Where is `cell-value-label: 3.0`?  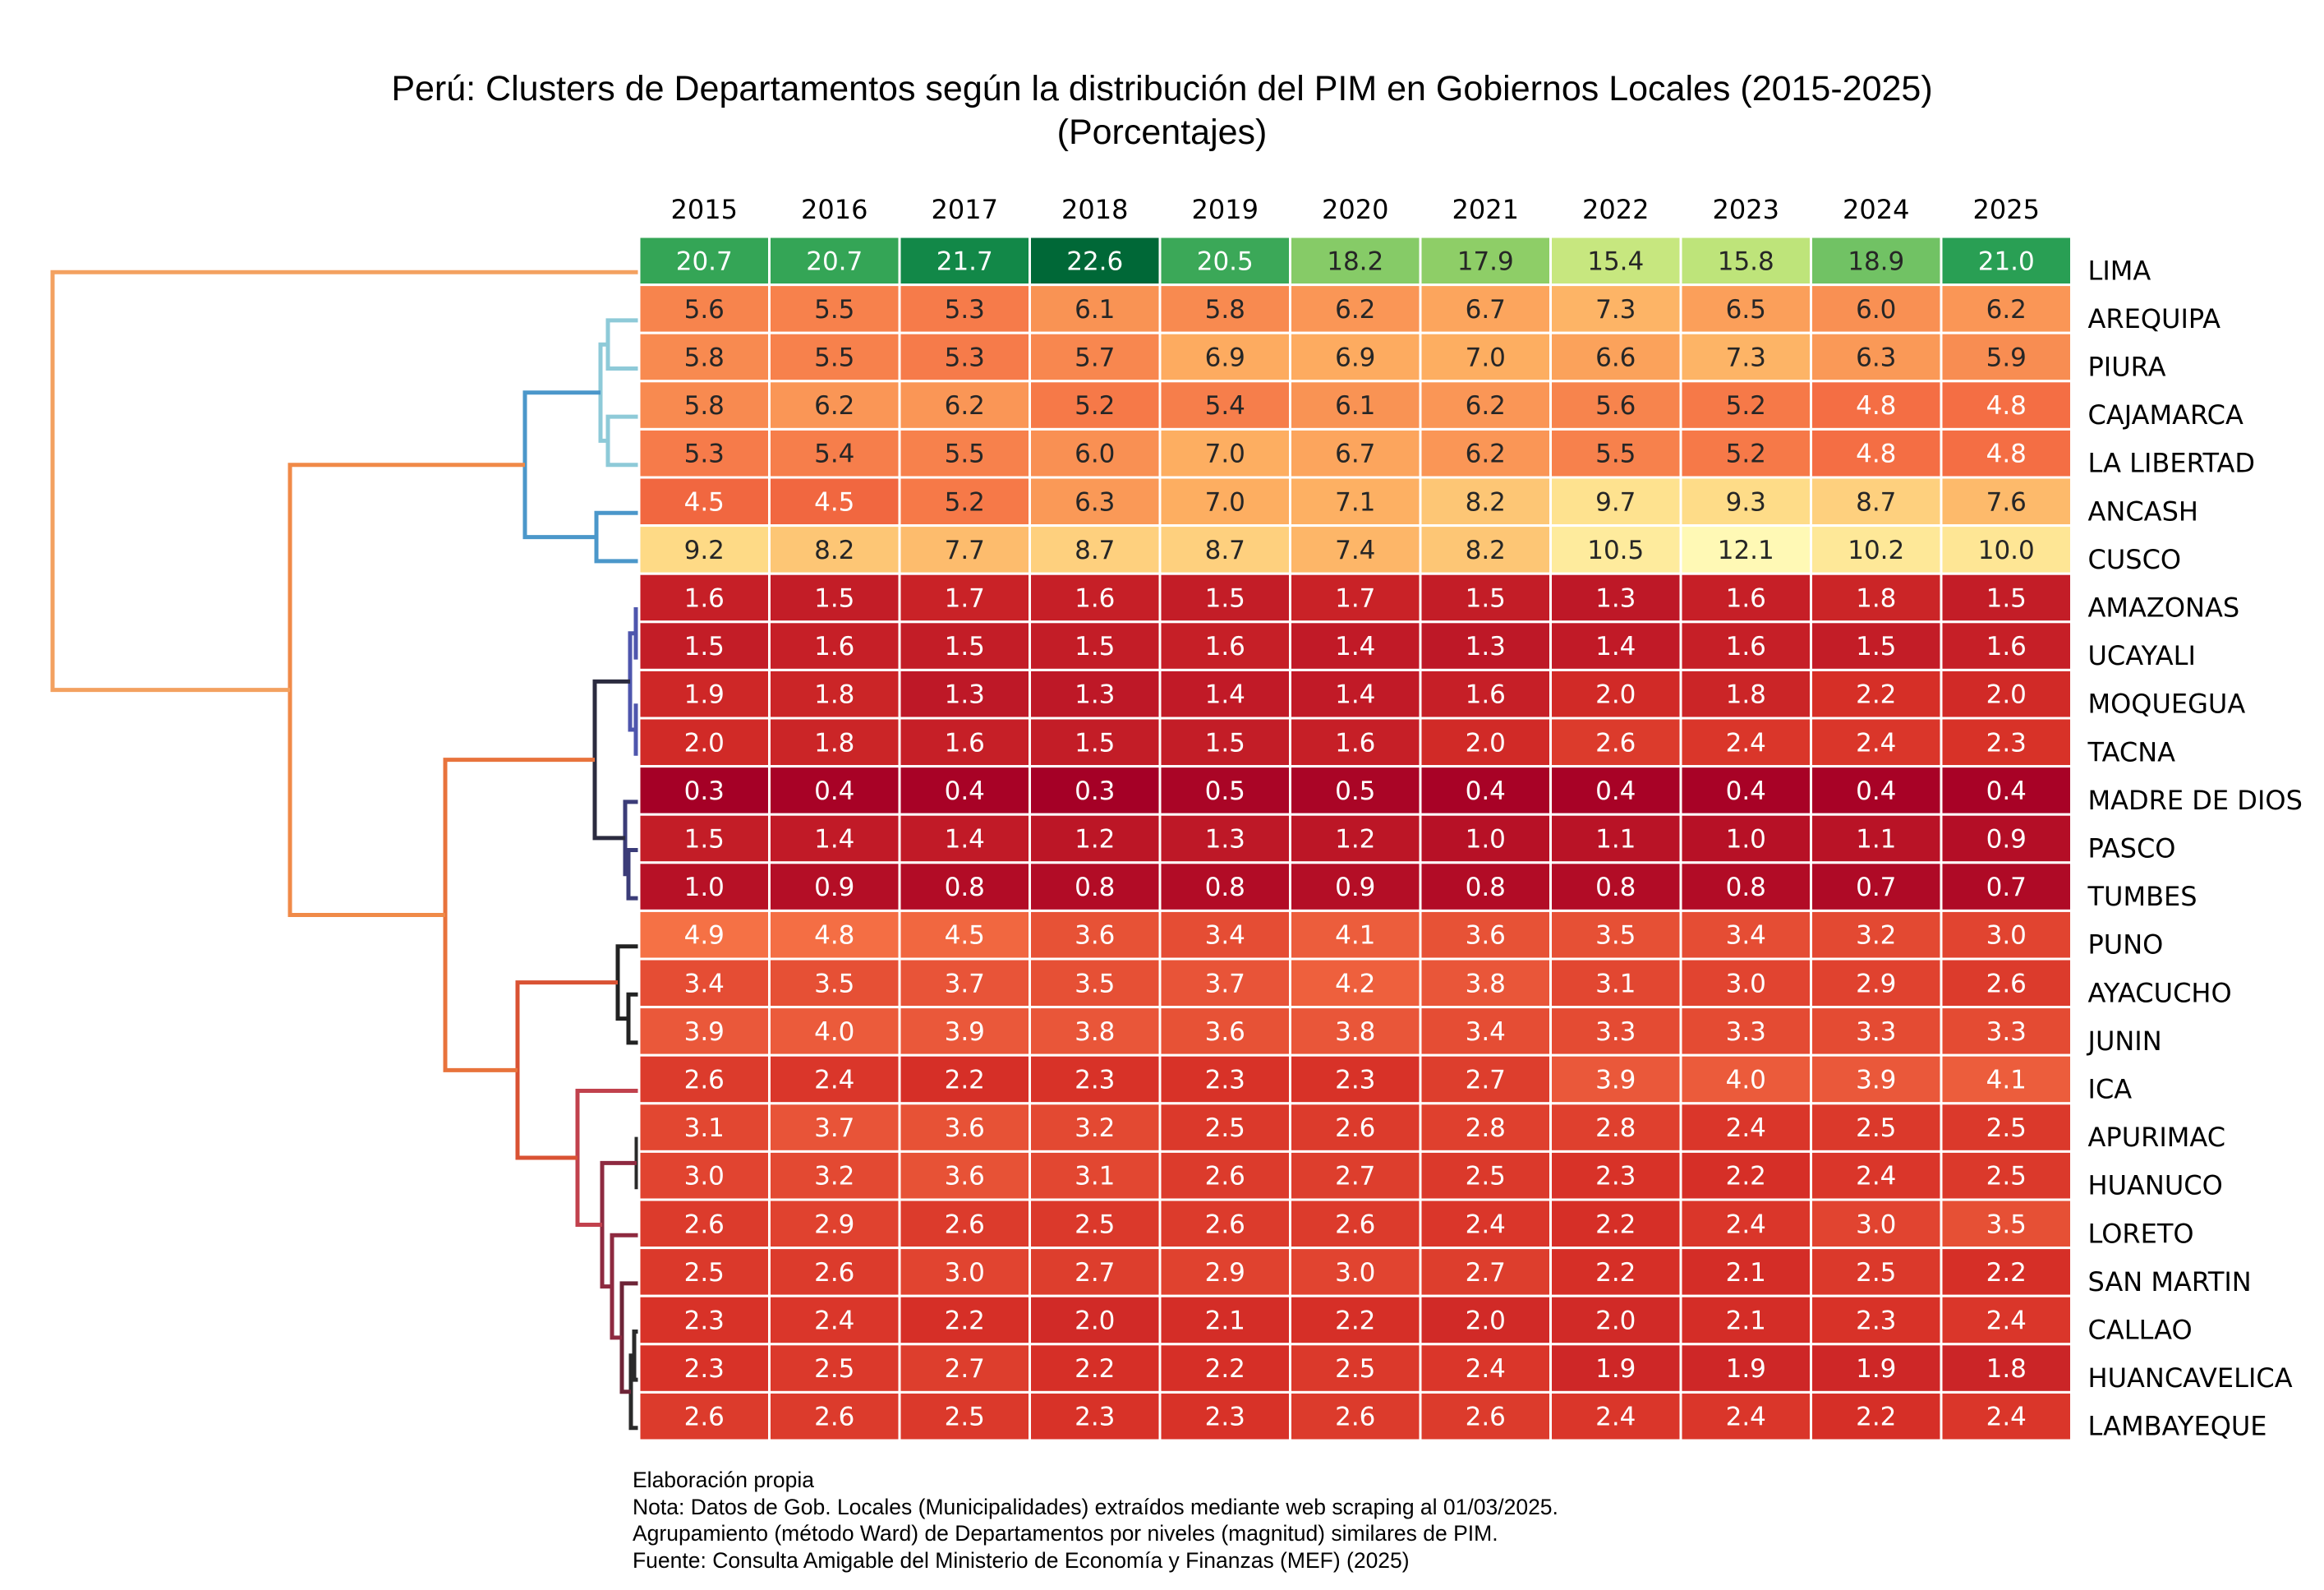 cell-value-label: 3.0 is located at coordinates (1876, 1224).